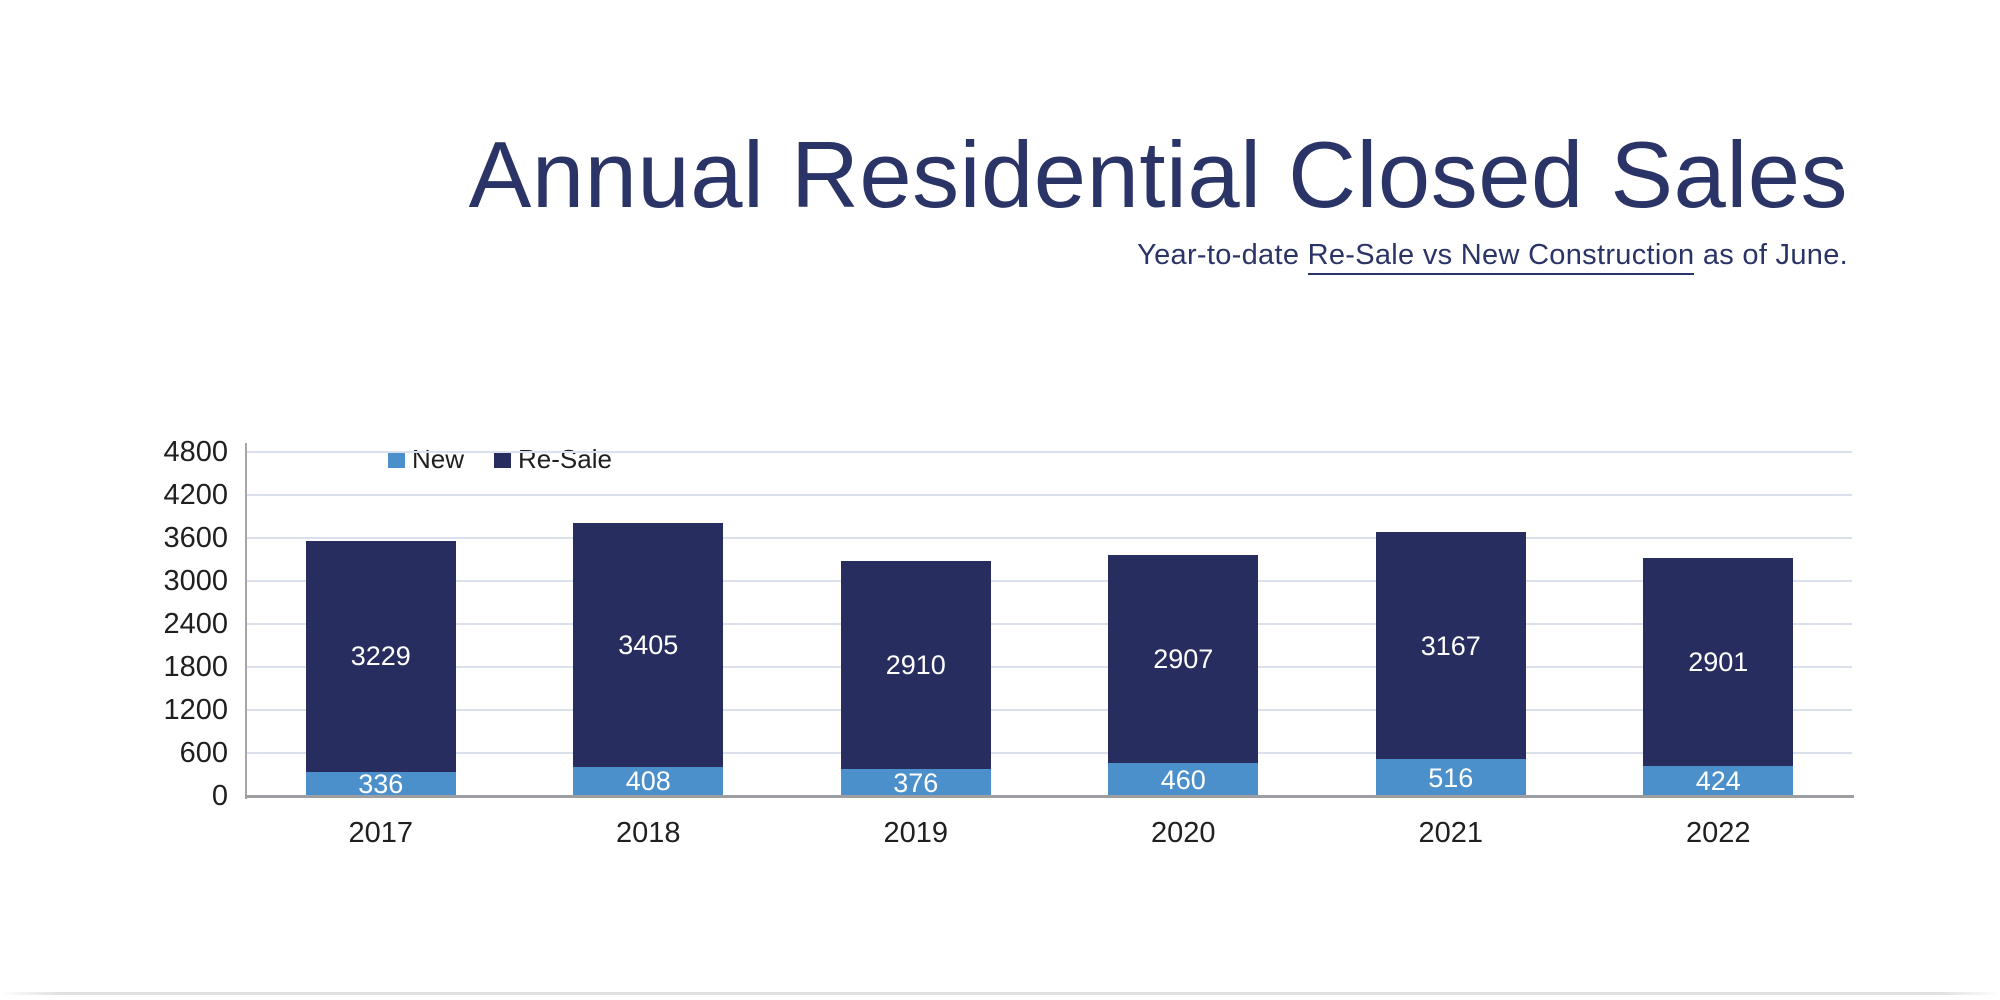 This screenshot has width=2000, height=1000. I want to click on bar-segment-resale-2020, so click(1183, 659).